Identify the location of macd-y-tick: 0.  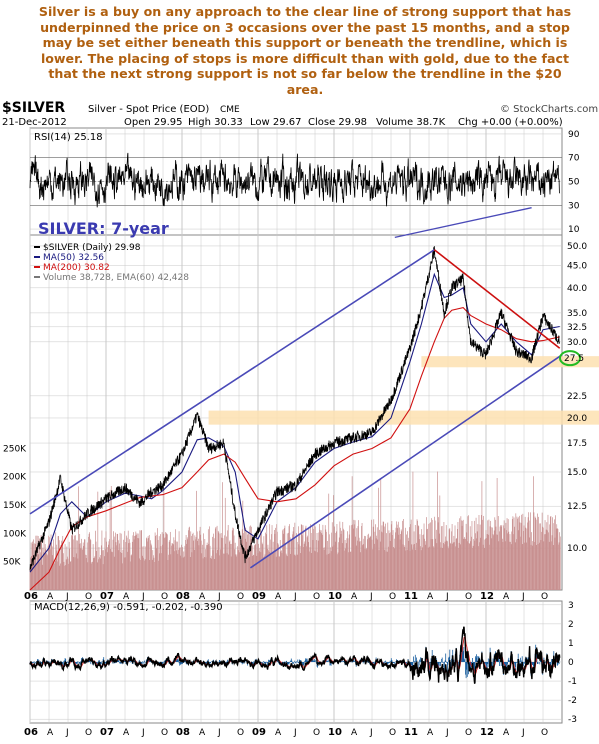
(571, 663).